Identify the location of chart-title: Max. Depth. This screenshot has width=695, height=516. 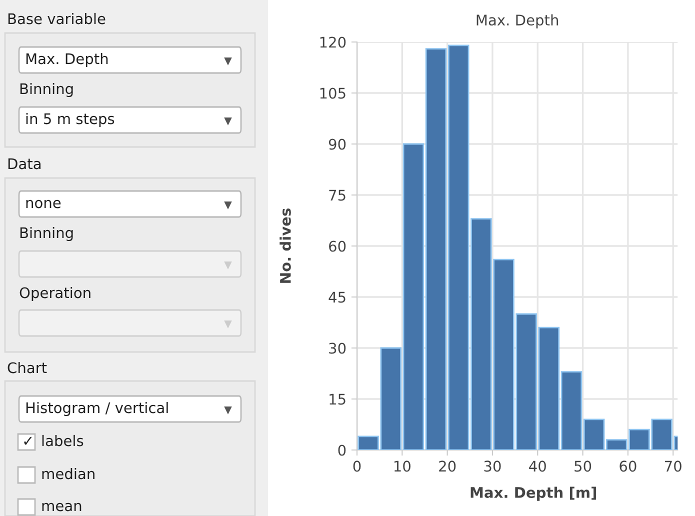
(517, 21).